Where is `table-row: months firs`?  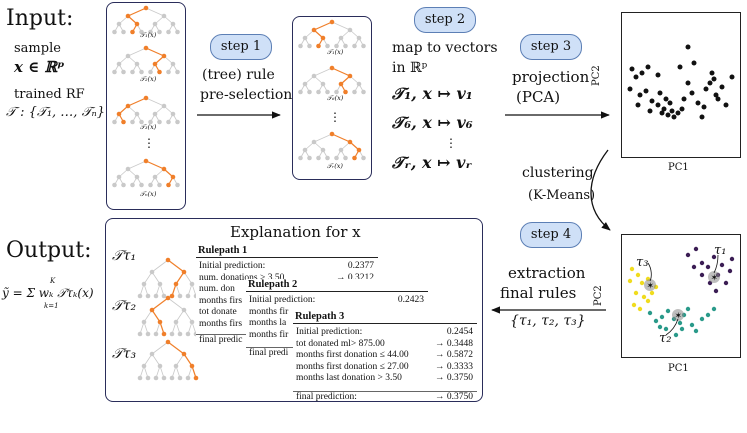 table-row: months firs is located at coordinates (221, 300).